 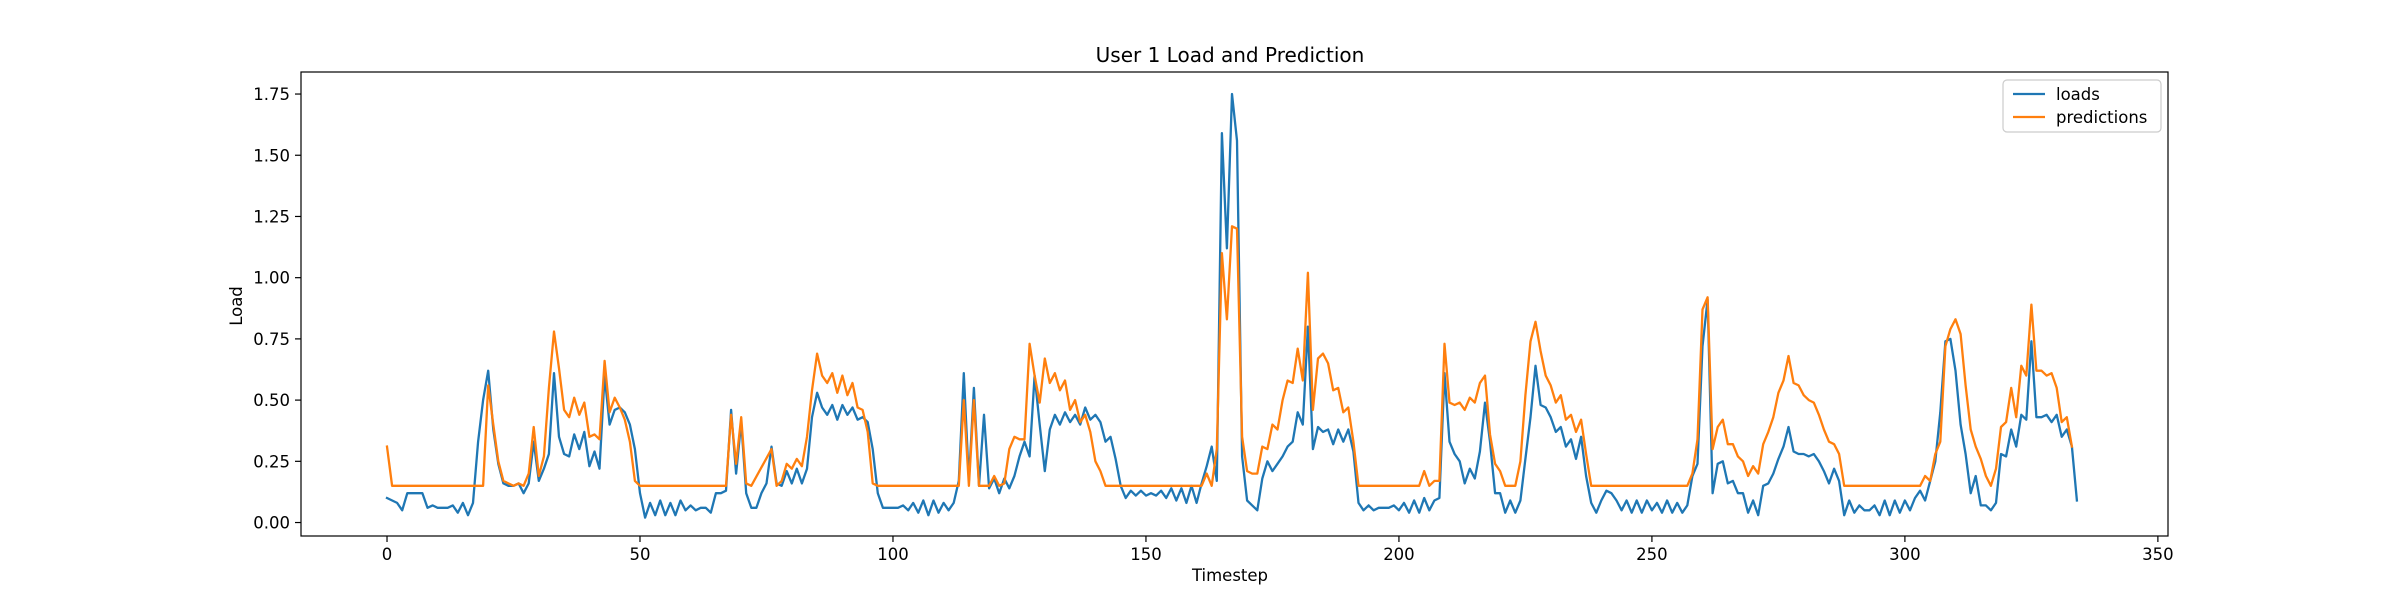 I want to click on y-tick-label: 0.50, so click(x=271, y=400).